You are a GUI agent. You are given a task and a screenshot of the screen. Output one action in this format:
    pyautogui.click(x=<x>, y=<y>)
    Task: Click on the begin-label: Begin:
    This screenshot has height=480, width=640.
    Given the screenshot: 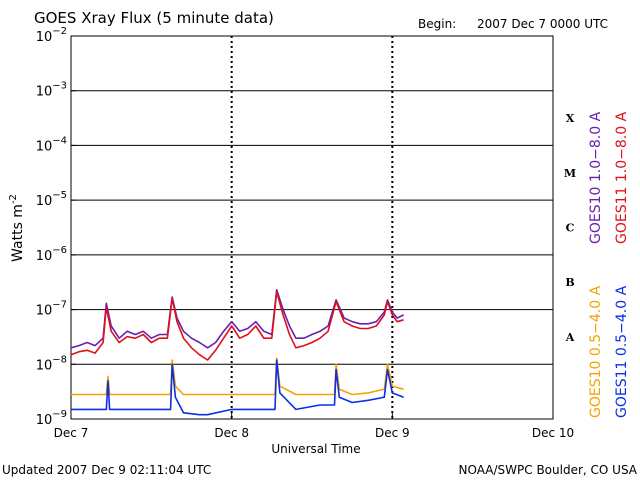 What is the action you would take?
    pyautogui.click(x=437, y=24)
    